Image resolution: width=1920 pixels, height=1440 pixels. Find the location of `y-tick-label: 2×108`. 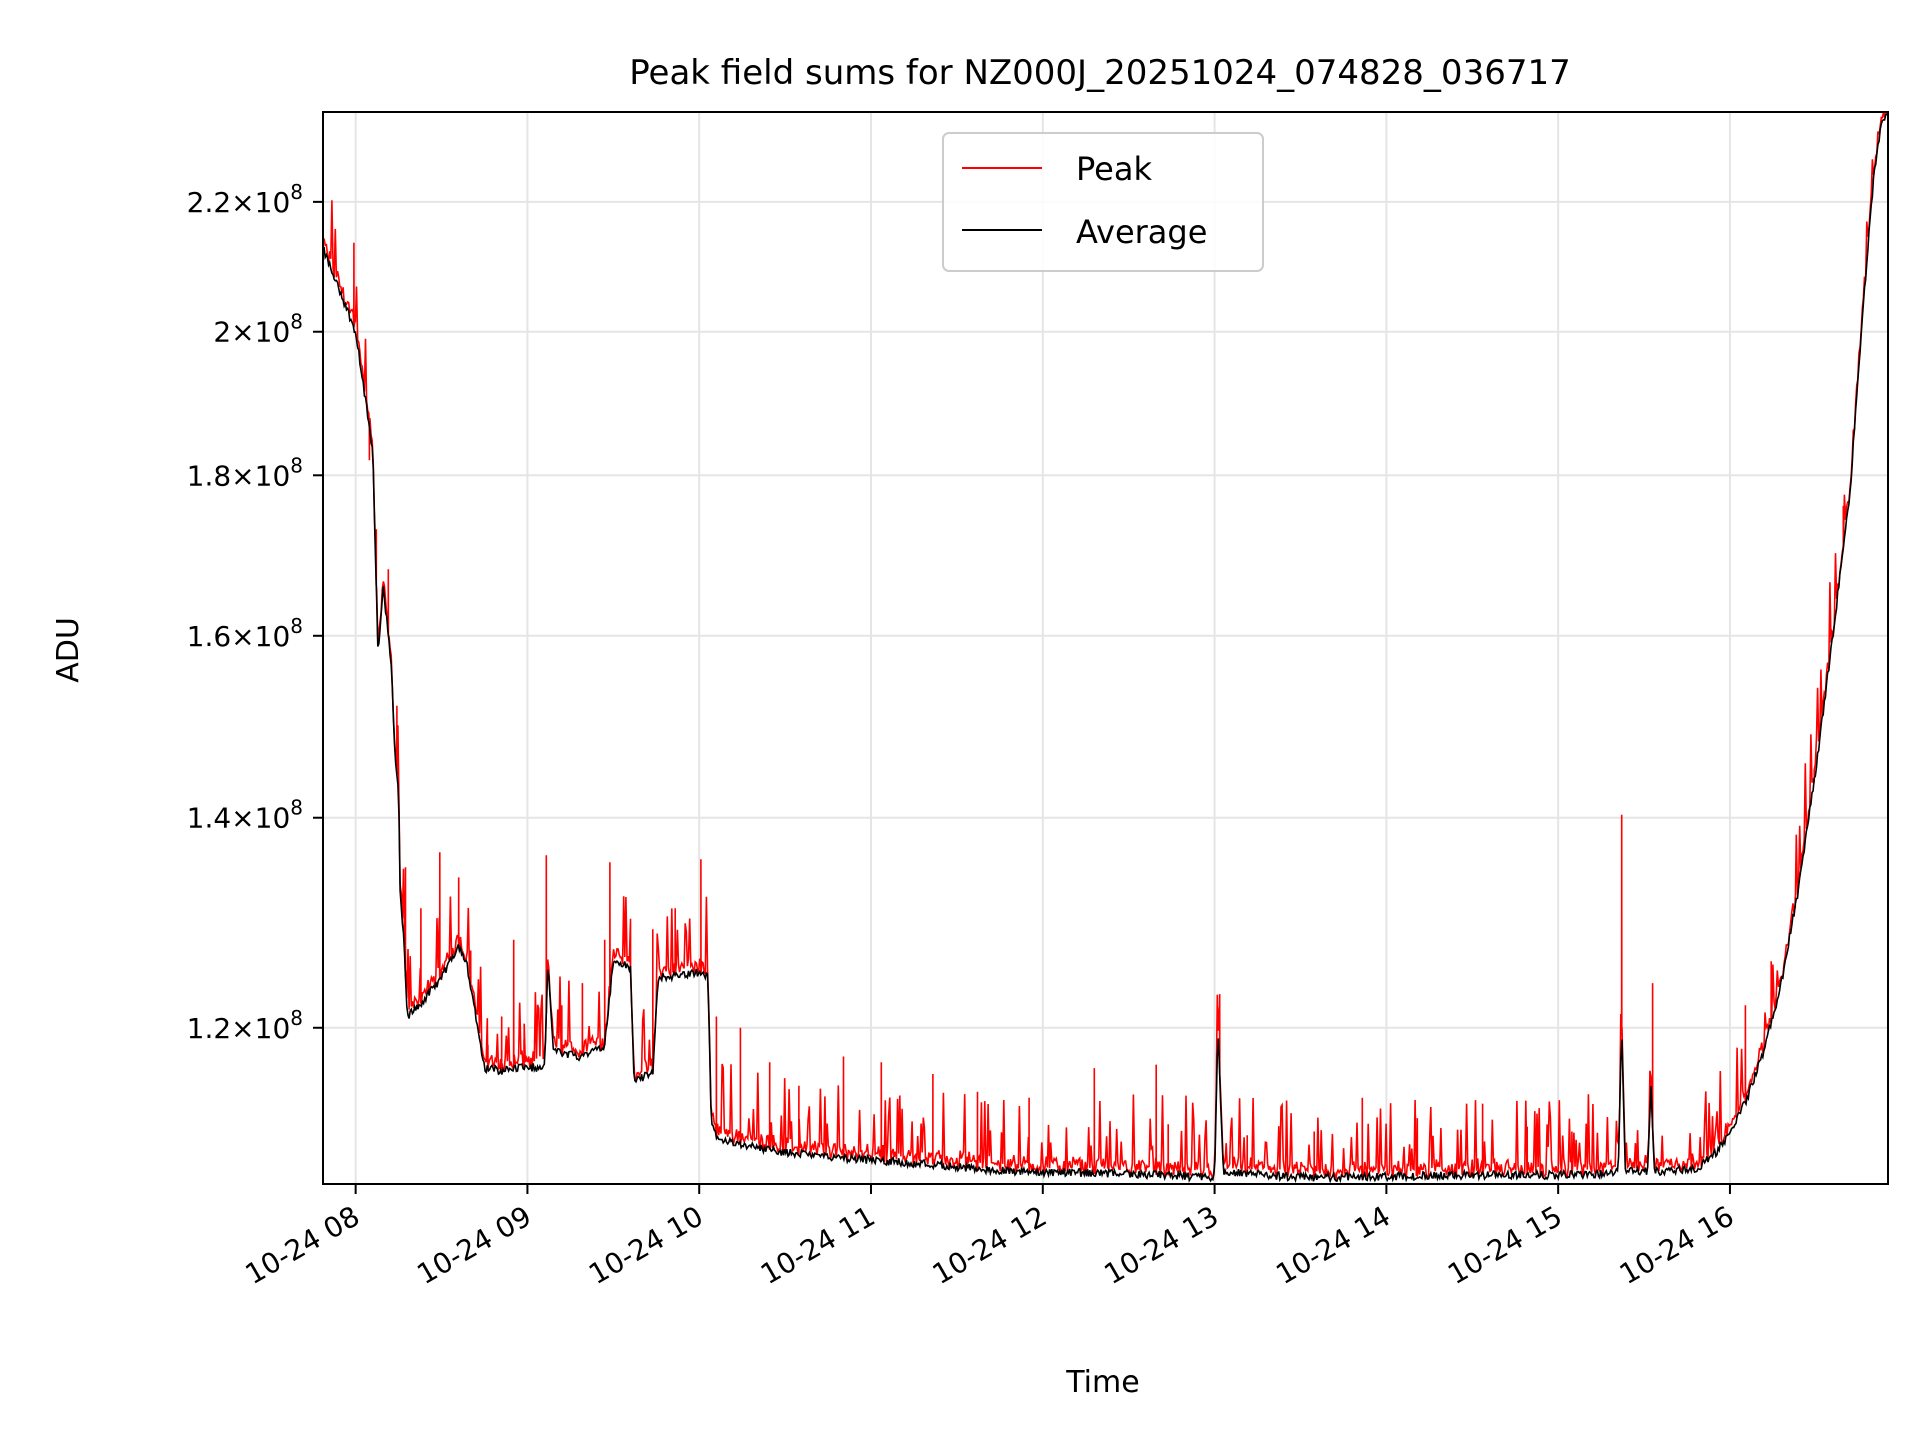

y-tick-label: 2×108 is located at coordinates (258, 329).